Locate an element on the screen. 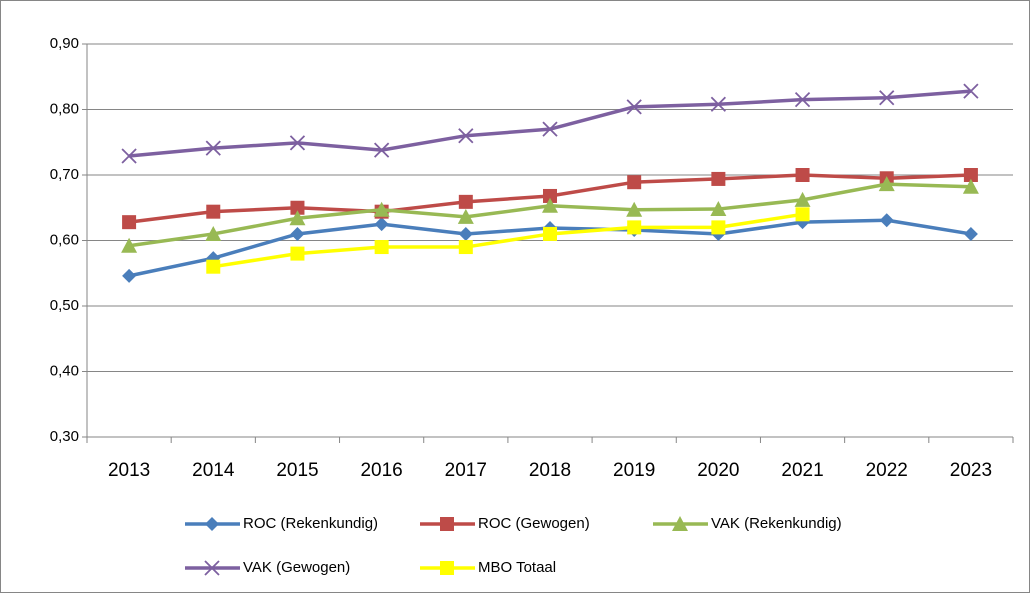  y-tick-label: 0,30 is located at coordinates (64, 436).